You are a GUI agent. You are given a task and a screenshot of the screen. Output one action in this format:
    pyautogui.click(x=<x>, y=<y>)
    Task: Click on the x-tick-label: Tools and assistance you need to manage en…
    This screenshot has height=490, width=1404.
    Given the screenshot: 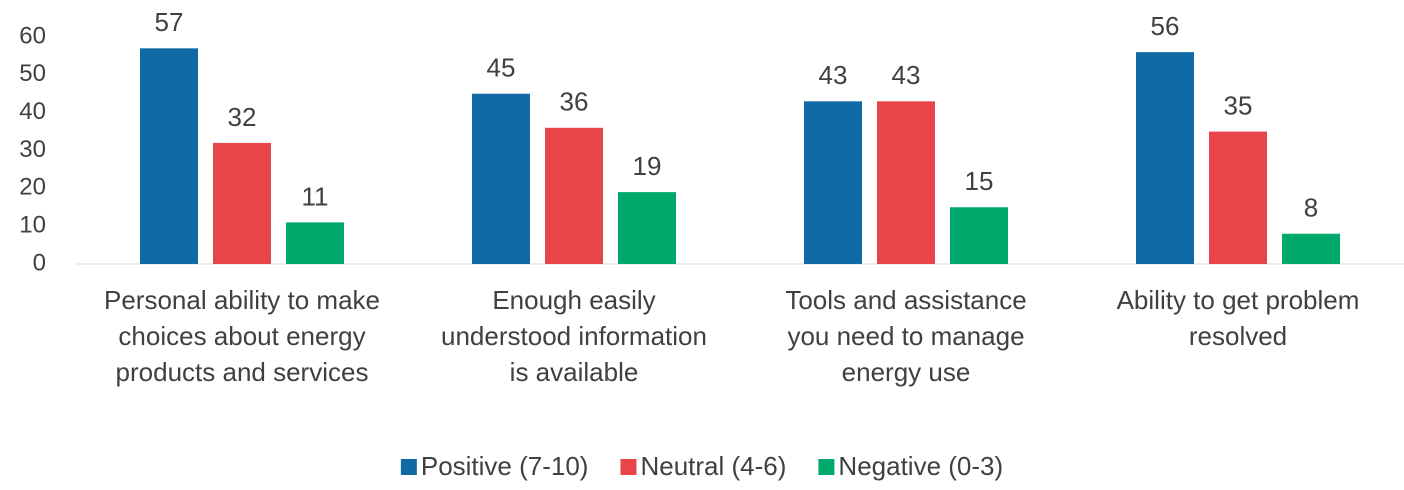 What is the action you would take?
    pyautogui.click(x=905, y=336)
    